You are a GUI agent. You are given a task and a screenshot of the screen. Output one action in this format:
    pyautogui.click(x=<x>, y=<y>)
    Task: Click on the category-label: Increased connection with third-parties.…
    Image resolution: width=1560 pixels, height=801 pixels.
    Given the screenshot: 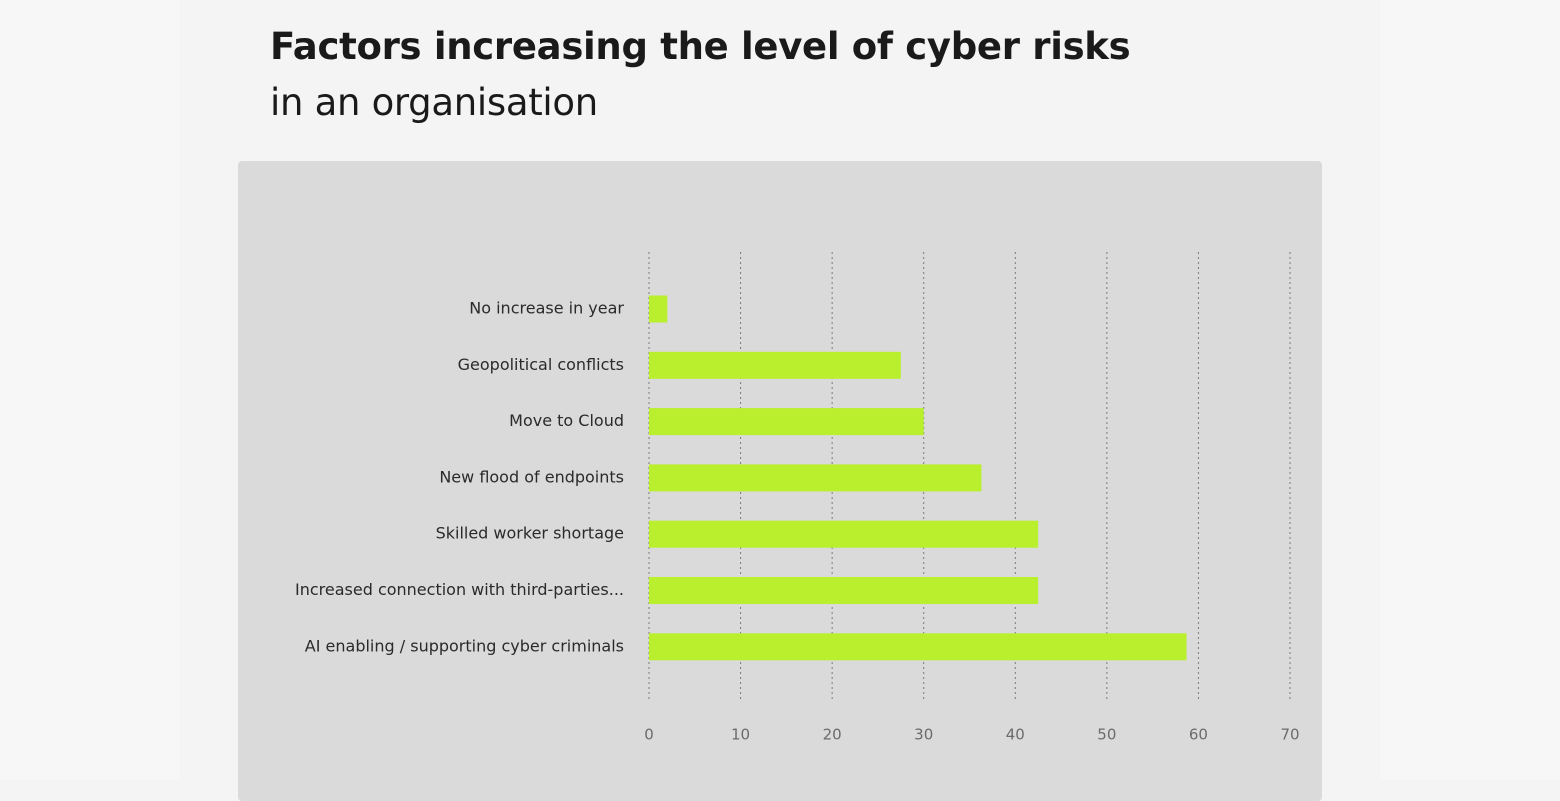 What is the action you would take?
    pyautogui.click(x=459, y=589)
    